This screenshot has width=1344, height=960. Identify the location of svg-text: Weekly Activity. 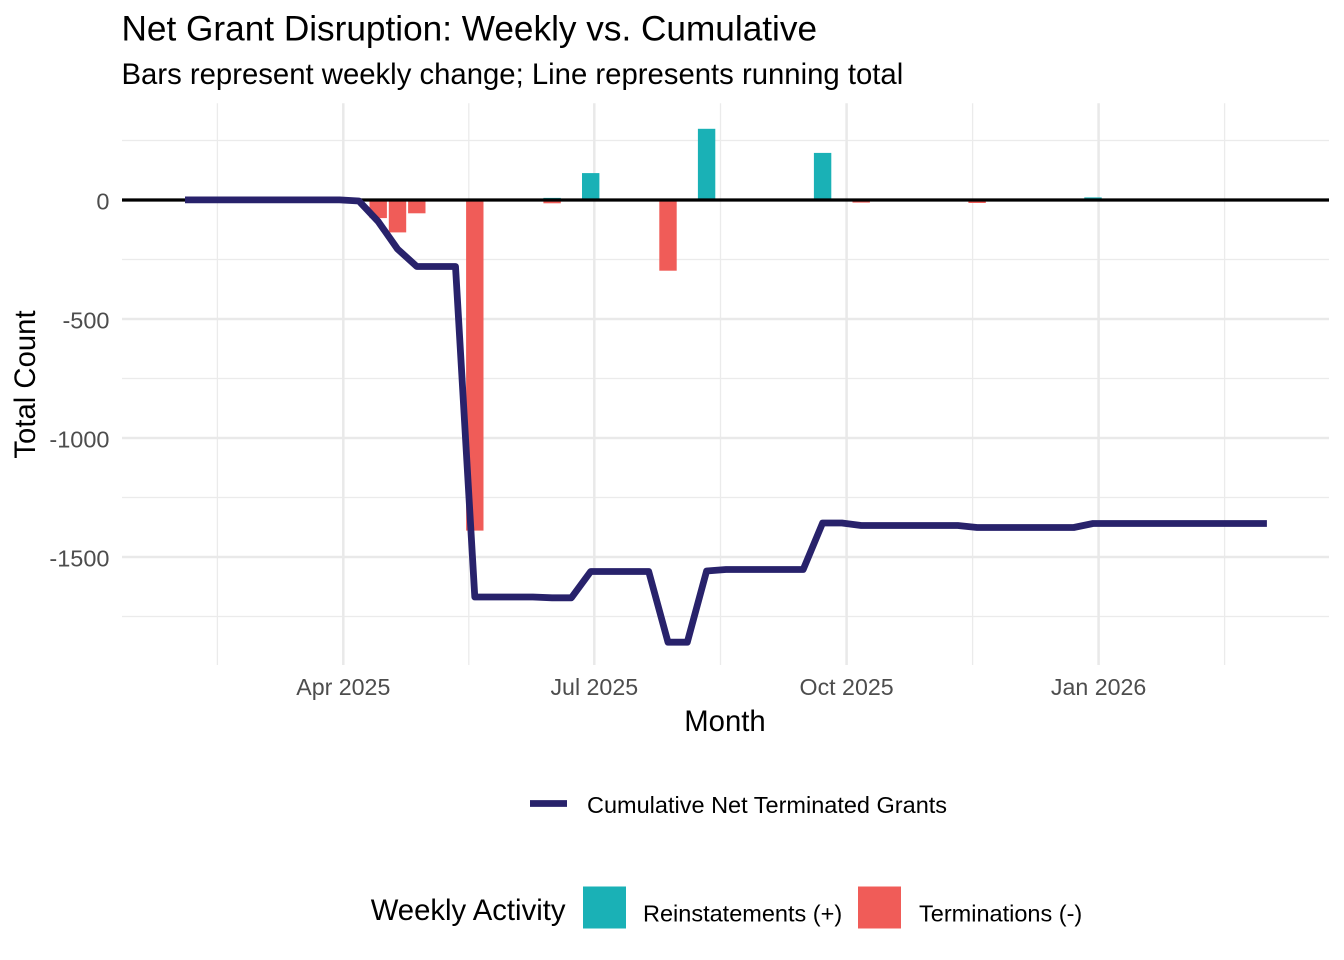
(468, 910).